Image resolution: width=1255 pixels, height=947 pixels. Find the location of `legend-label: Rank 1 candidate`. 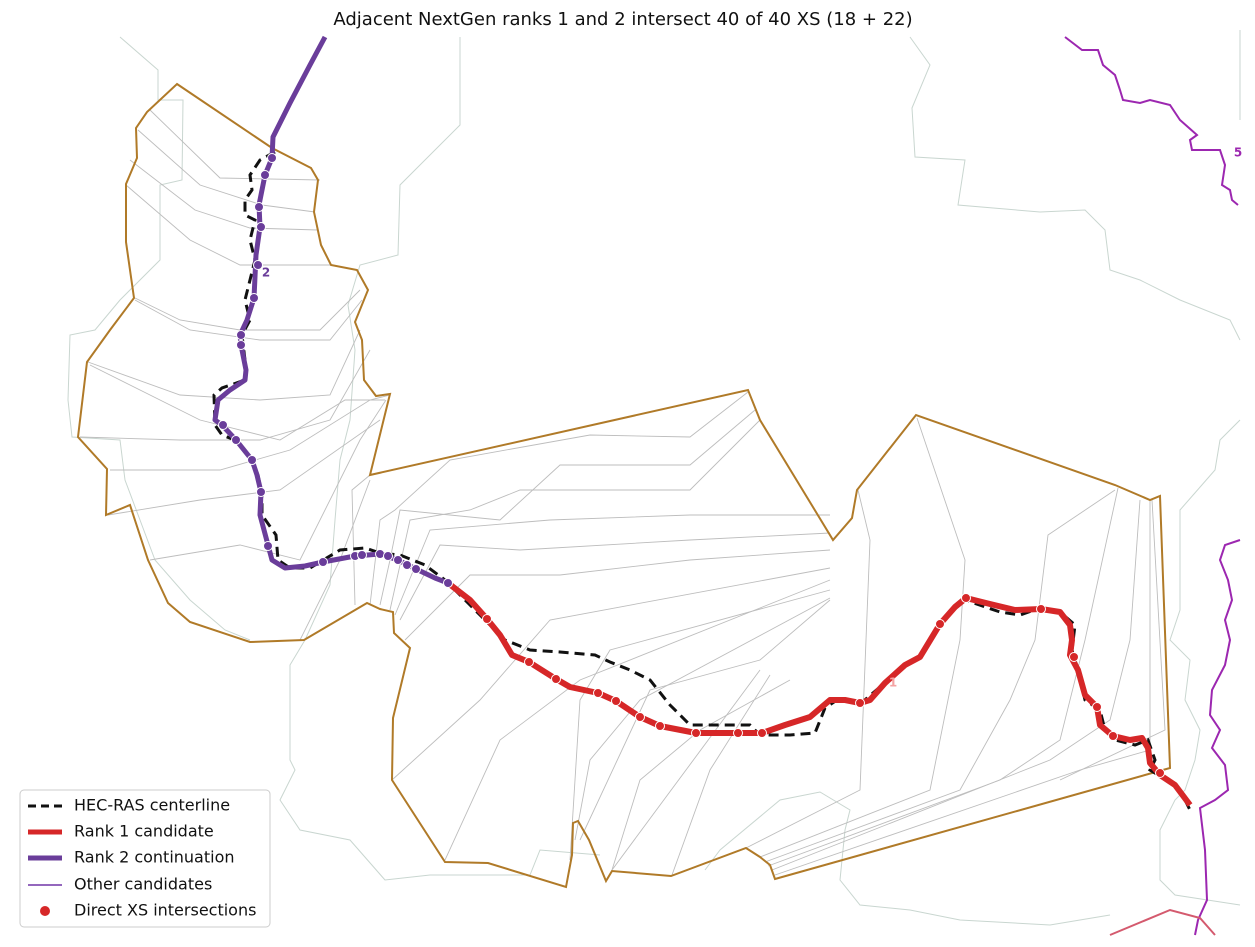

legend-label: Rank 1 candidate is located at coordinates (144, 831).